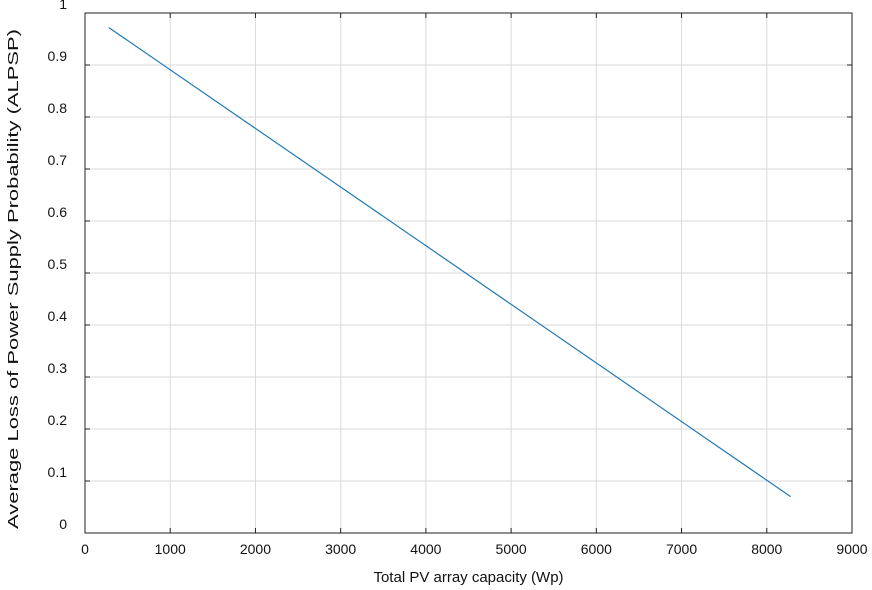 This screenshot has width=872, height=590. I want to click on x-tick-label: 6000, so click(596, 549).